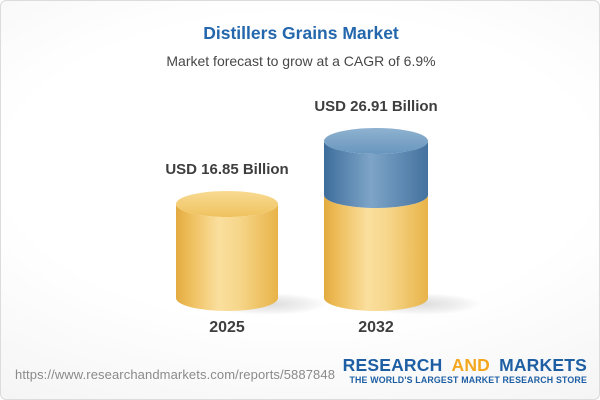 Image resolution: width=600 pixels, height=400 pixels. Describe the element at coordinates (301, 33) in the screenshot. I see `page-title: Distillers Grains Market` at that location.